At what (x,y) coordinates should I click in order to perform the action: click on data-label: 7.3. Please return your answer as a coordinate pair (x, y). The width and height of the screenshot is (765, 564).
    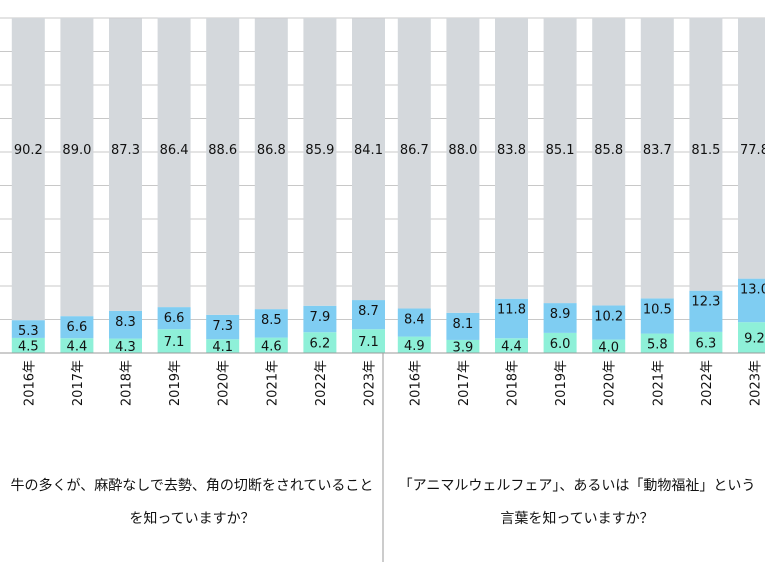
    Looking at the image, I should click on (222, 326).